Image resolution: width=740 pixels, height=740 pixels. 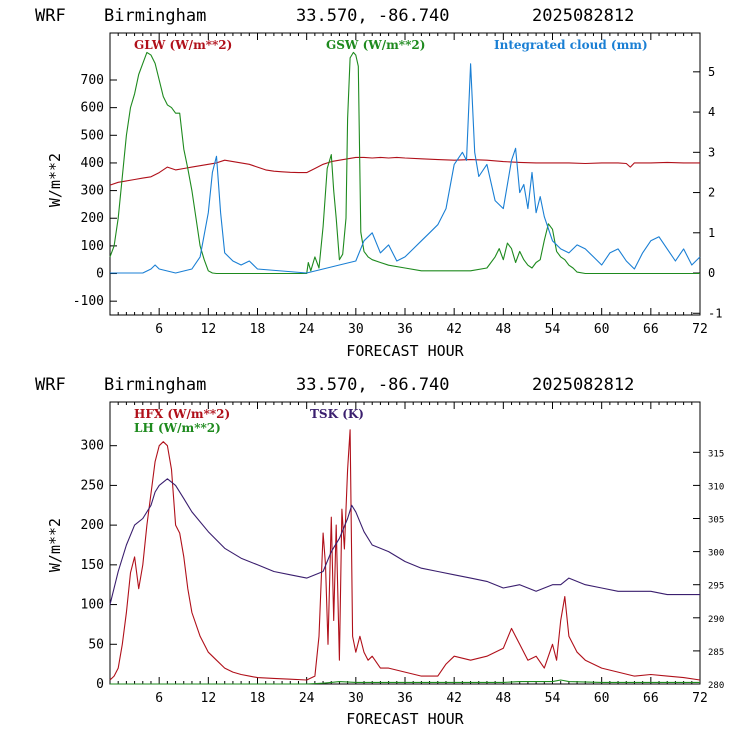 I want to click on y2-tick-label: 3, so click(x=711, y=152).